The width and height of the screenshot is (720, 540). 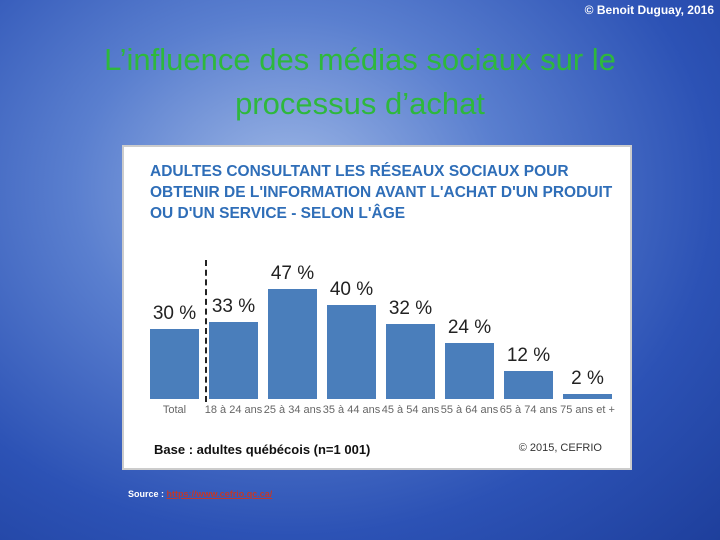 I want to click on value-label: 12 %, so click(x=528, y=355).